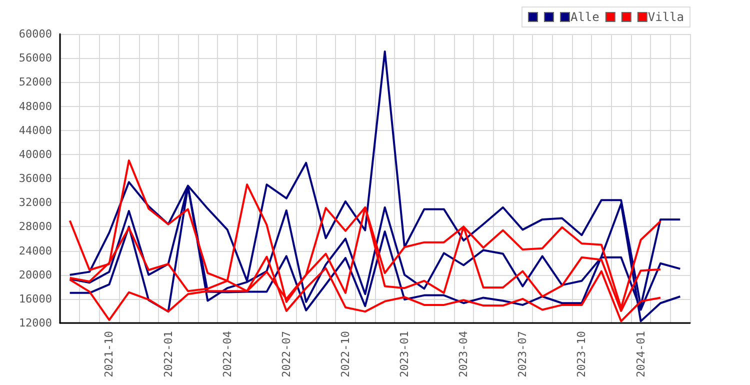  I want to click on x-tick-label: 2023-07, so click(523, 354).